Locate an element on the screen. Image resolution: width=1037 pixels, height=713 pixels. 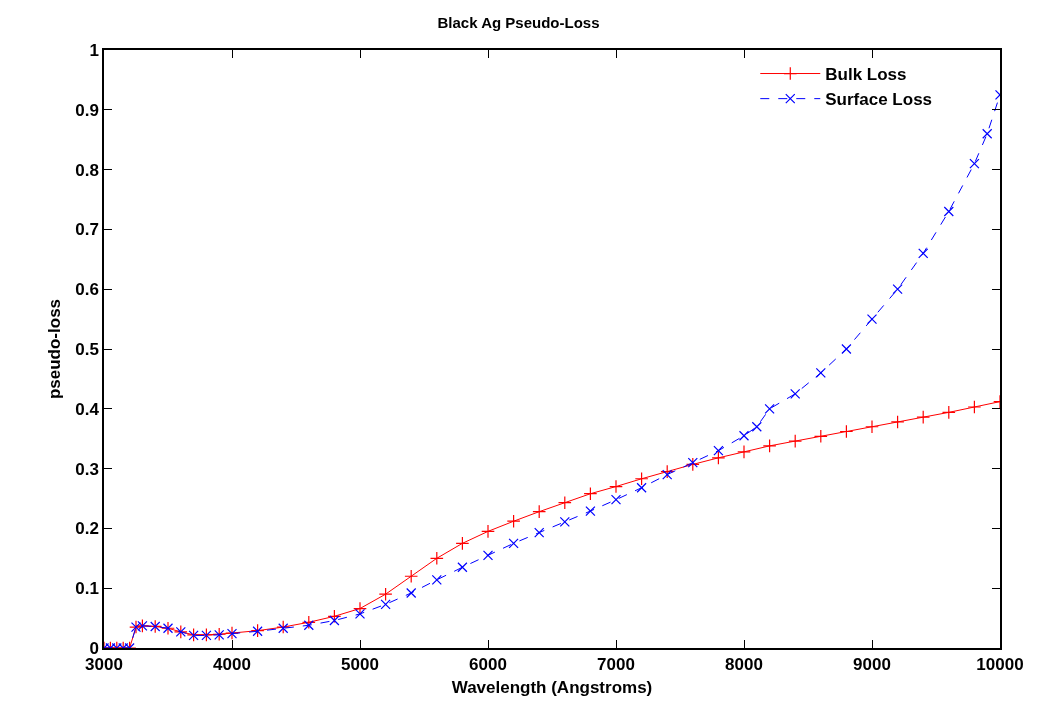
y-tick-label: 0.3 is located at coordinates (87, 469).